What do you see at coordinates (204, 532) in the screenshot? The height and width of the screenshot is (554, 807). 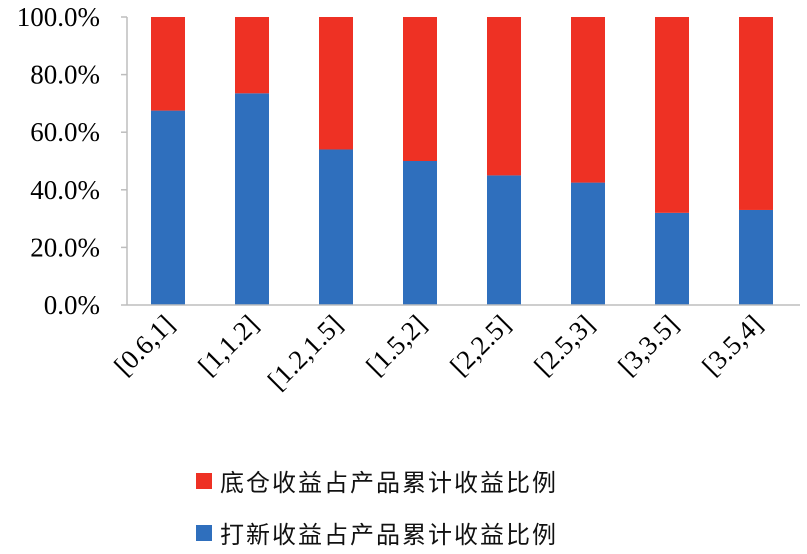 I see `legend-swatch-blue` at bounding box center [204, 532].